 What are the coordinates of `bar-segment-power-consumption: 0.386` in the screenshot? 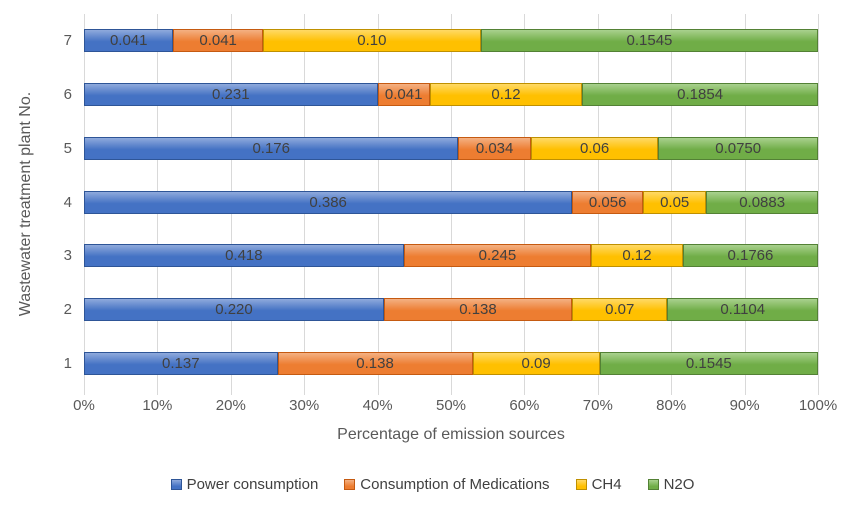 It's located at (328, 202).